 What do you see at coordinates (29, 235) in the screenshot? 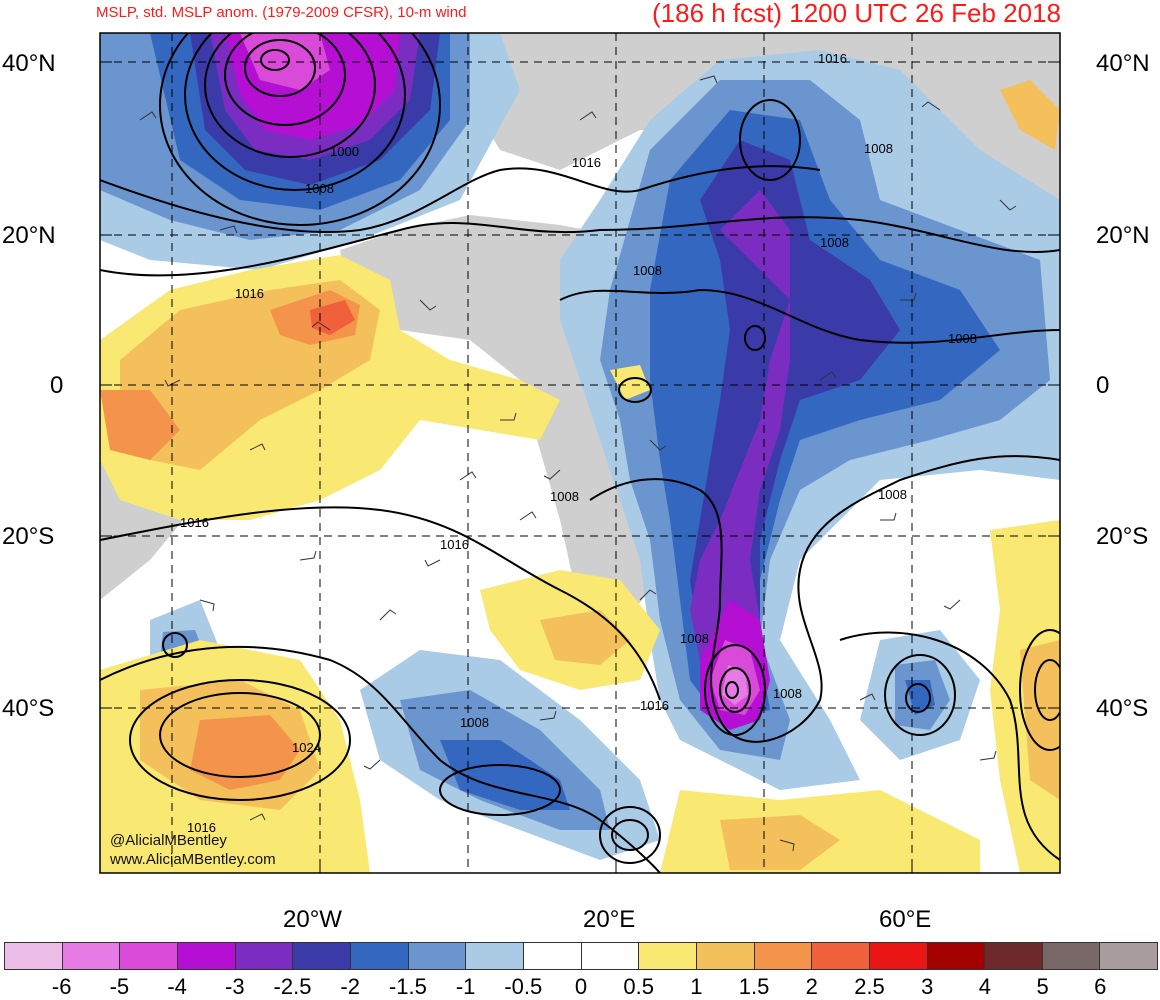
I see `lat-label-left: 20°N` at bounding box center [29, 235].